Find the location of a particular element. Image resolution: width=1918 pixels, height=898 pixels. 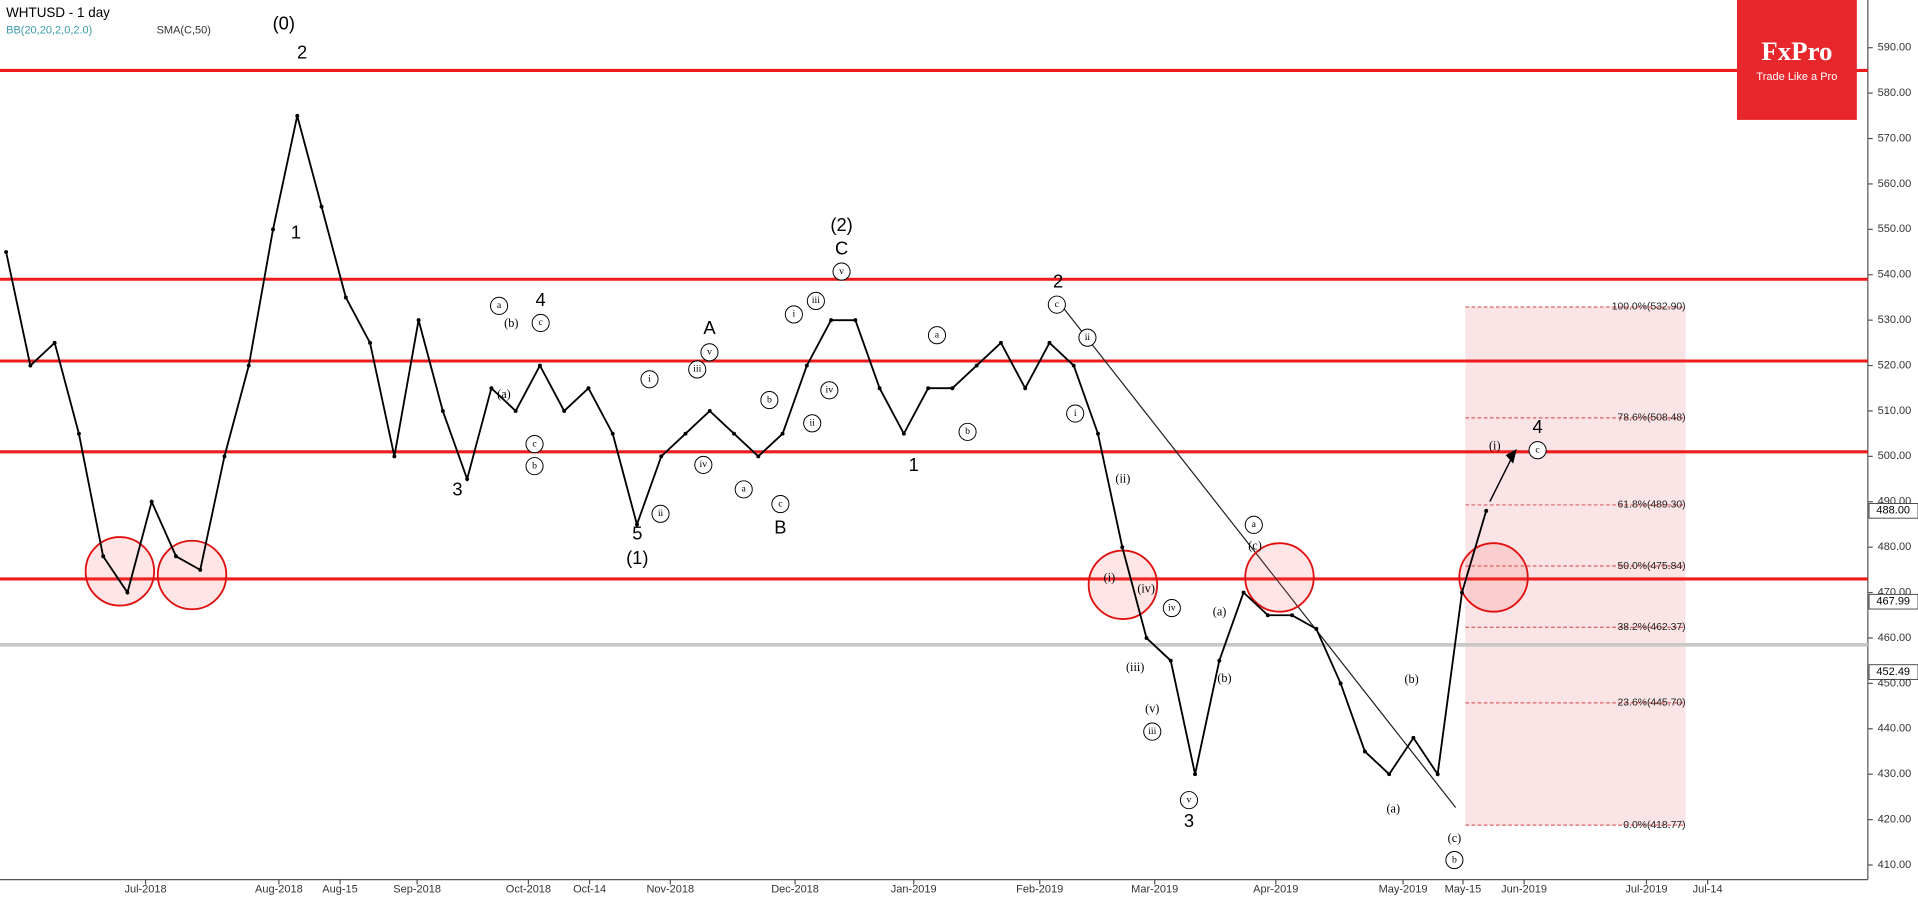

x-tick-label: Jul-2018 is located at coordinates (145, 889).